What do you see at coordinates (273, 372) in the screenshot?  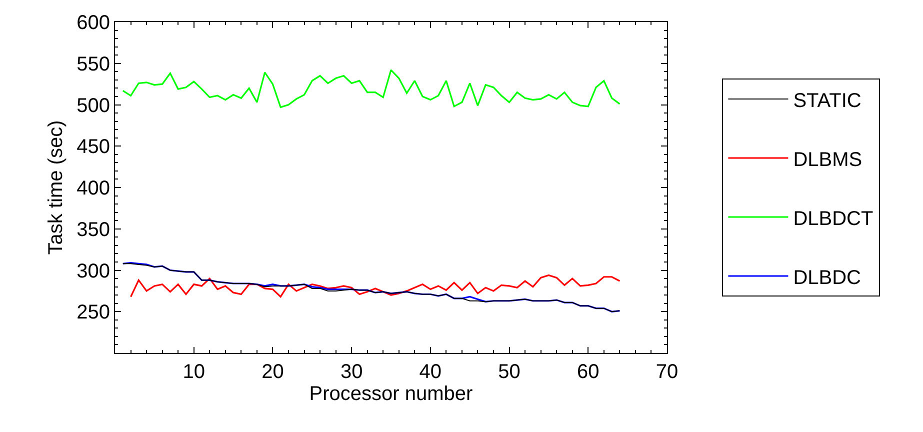 I see `x-tick-label: 20` at bounding box center [273, 372].